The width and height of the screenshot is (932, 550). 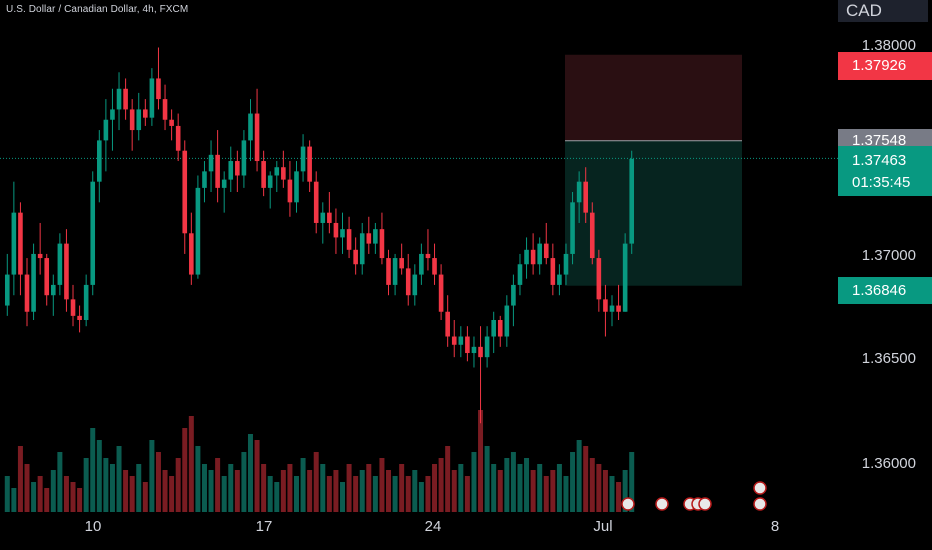 What do you see at coordinates (883, 11) in the screenshot?
I see `currency-label: CAD` at bounding box center [883, 11].